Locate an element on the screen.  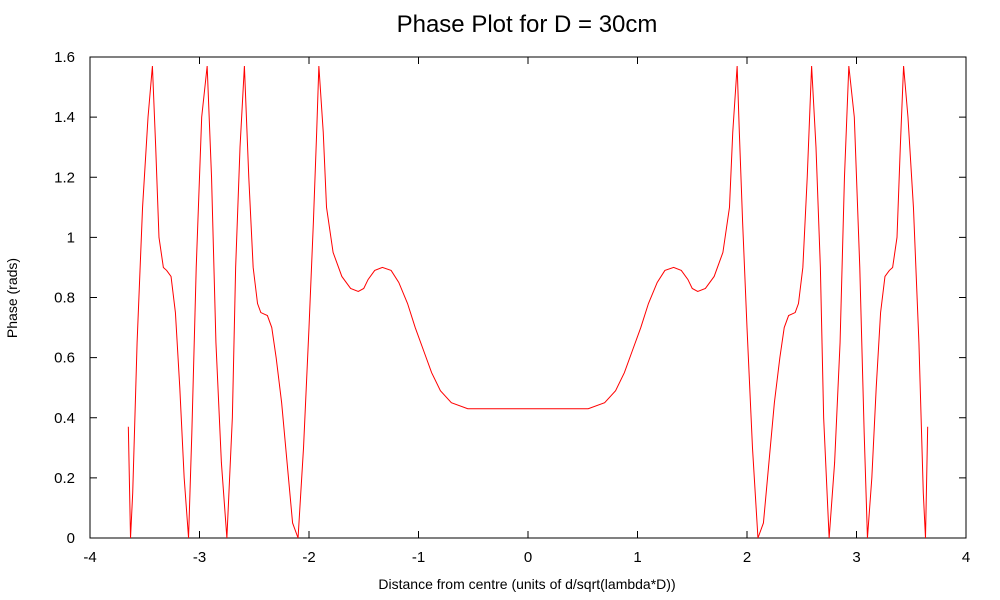
x-tick-label: -2 is located at coordinates (308, 557).